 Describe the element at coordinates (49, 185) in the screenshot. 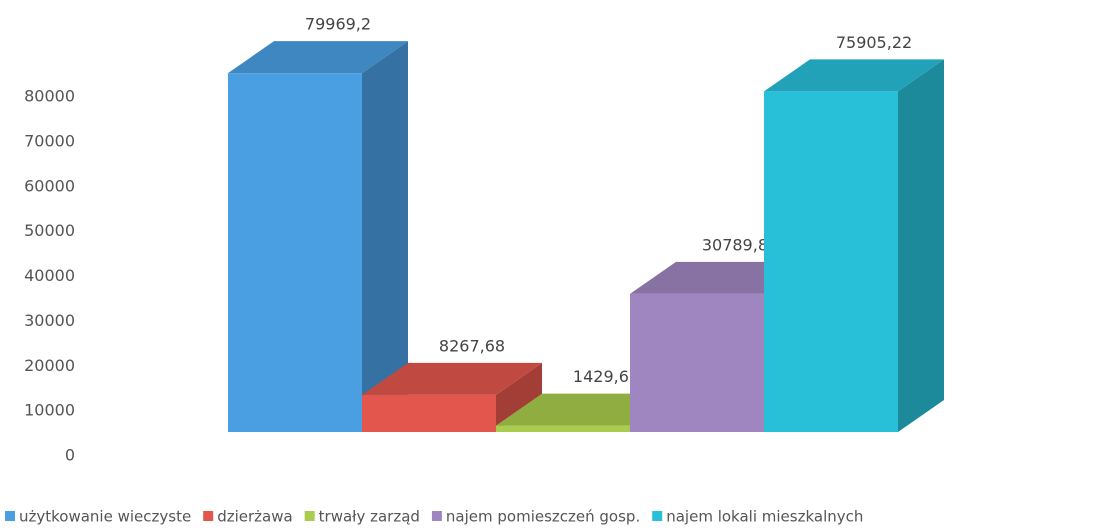

I see `y-tick-label: 60000` at that location.